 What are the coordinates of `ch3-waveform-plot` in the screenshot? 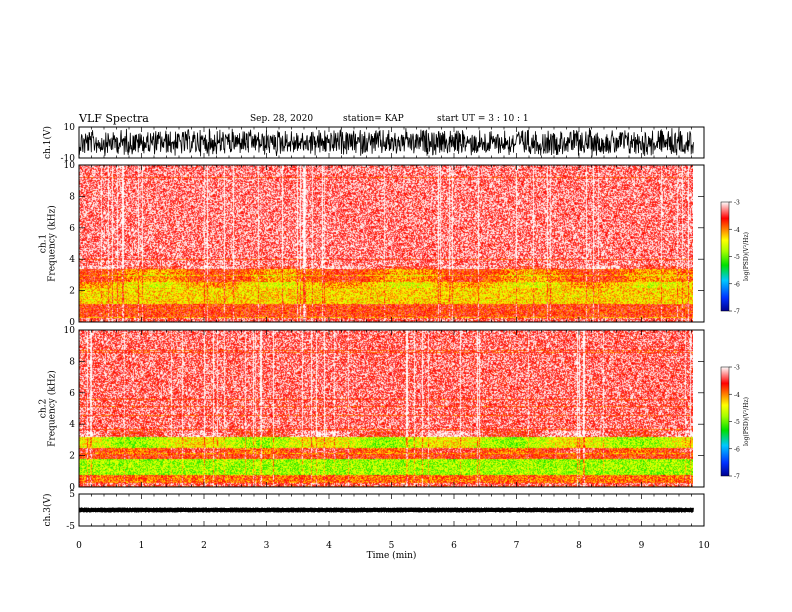 It's located at (386, 510).